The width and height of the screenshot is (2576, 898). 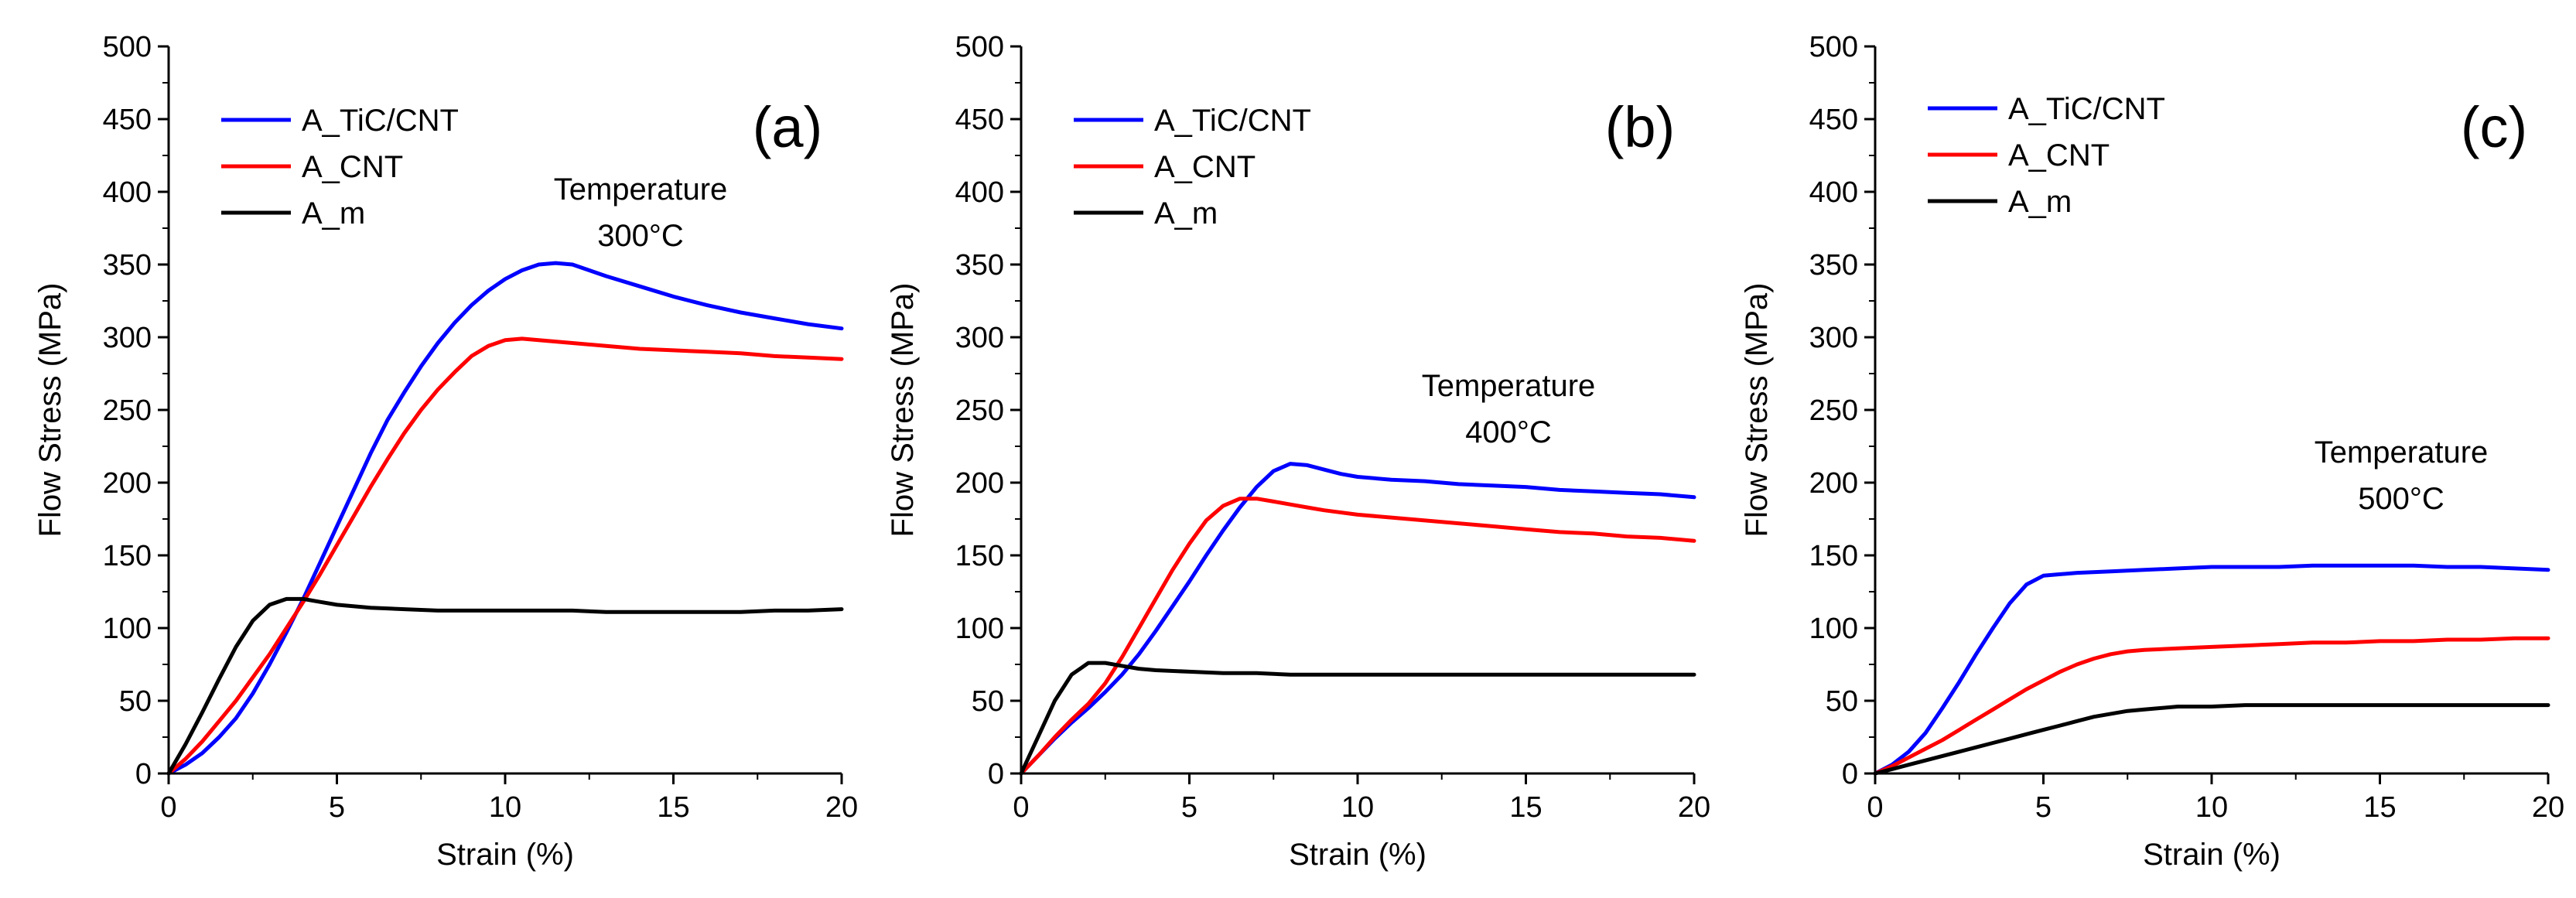 What do you see at coordinates (1508, 432) in the screenshot?
I see `temperature-value: 400°C` at bounding box center [1508, 432].